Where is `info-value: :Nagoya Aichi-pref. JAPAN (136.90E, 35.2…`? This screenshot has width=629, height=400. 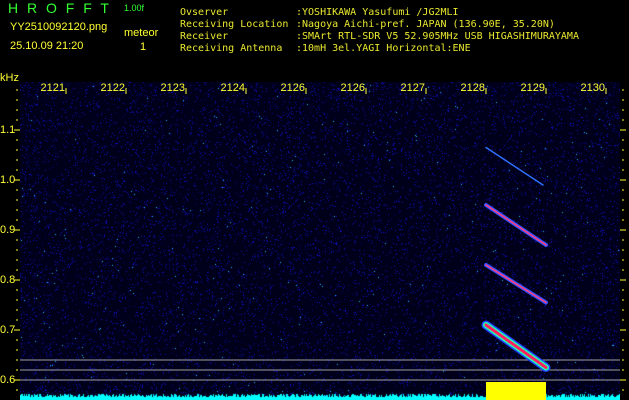 info-value: :Nagoya Aichi-pref. JAPAN (136.90E, 35.2… is located at coordinates (425, 24).